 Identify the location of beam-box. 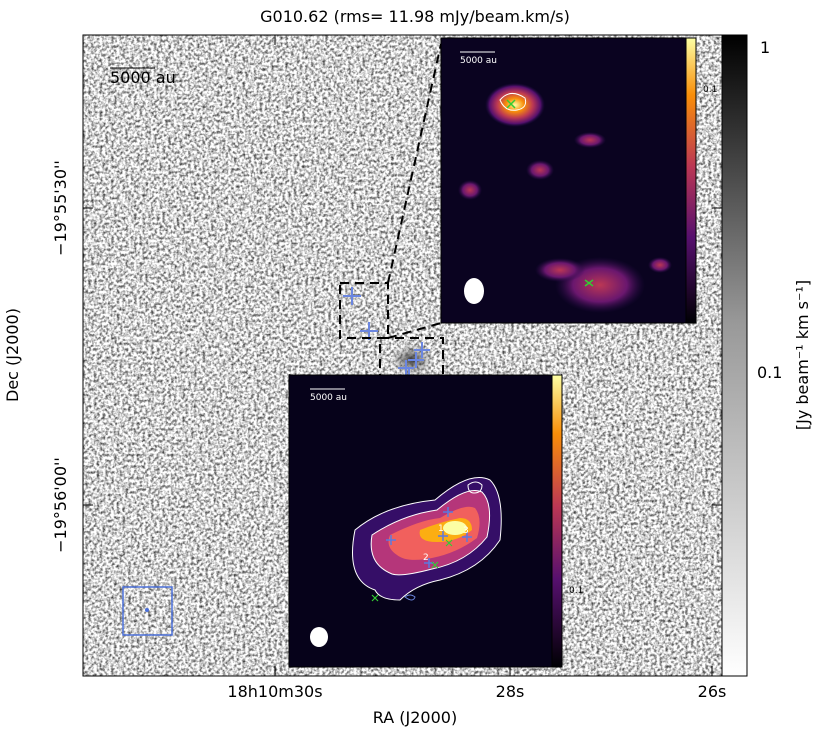
(147, 611).